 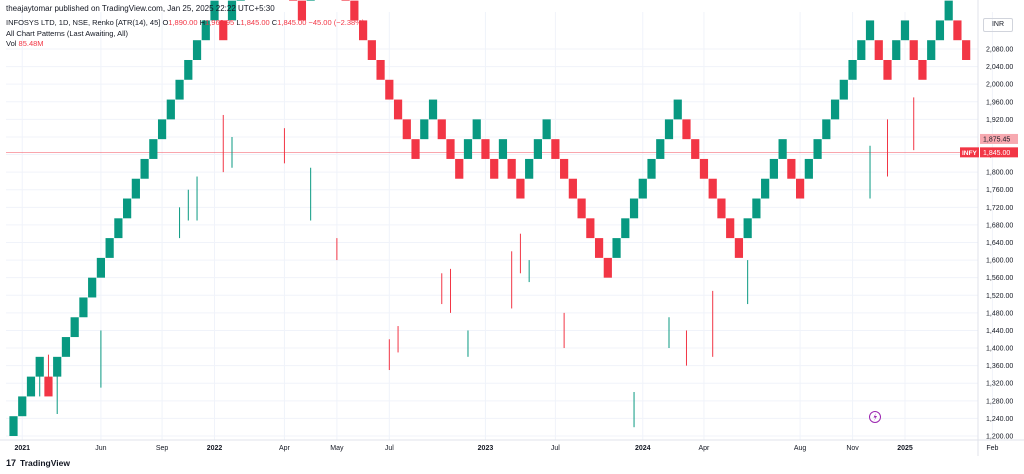 What do you see at coordinates (875, 417) in the screenshot?
I see `lightning-icon` at bounding box center [875, 417].